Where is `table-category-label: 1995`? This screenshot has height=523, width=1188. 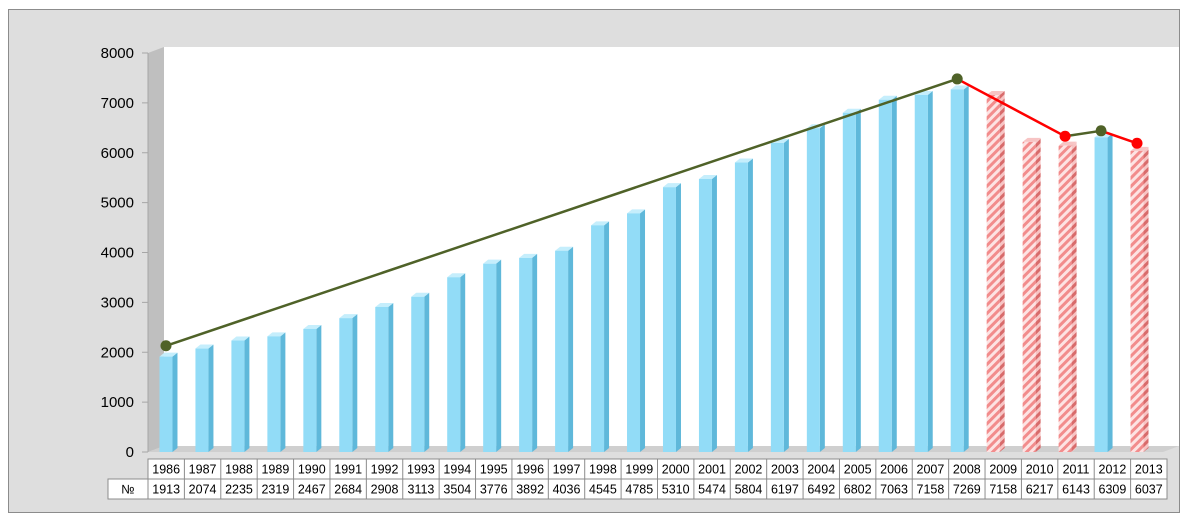
table-category-label: 1995 is located at coordinates (494, 470).